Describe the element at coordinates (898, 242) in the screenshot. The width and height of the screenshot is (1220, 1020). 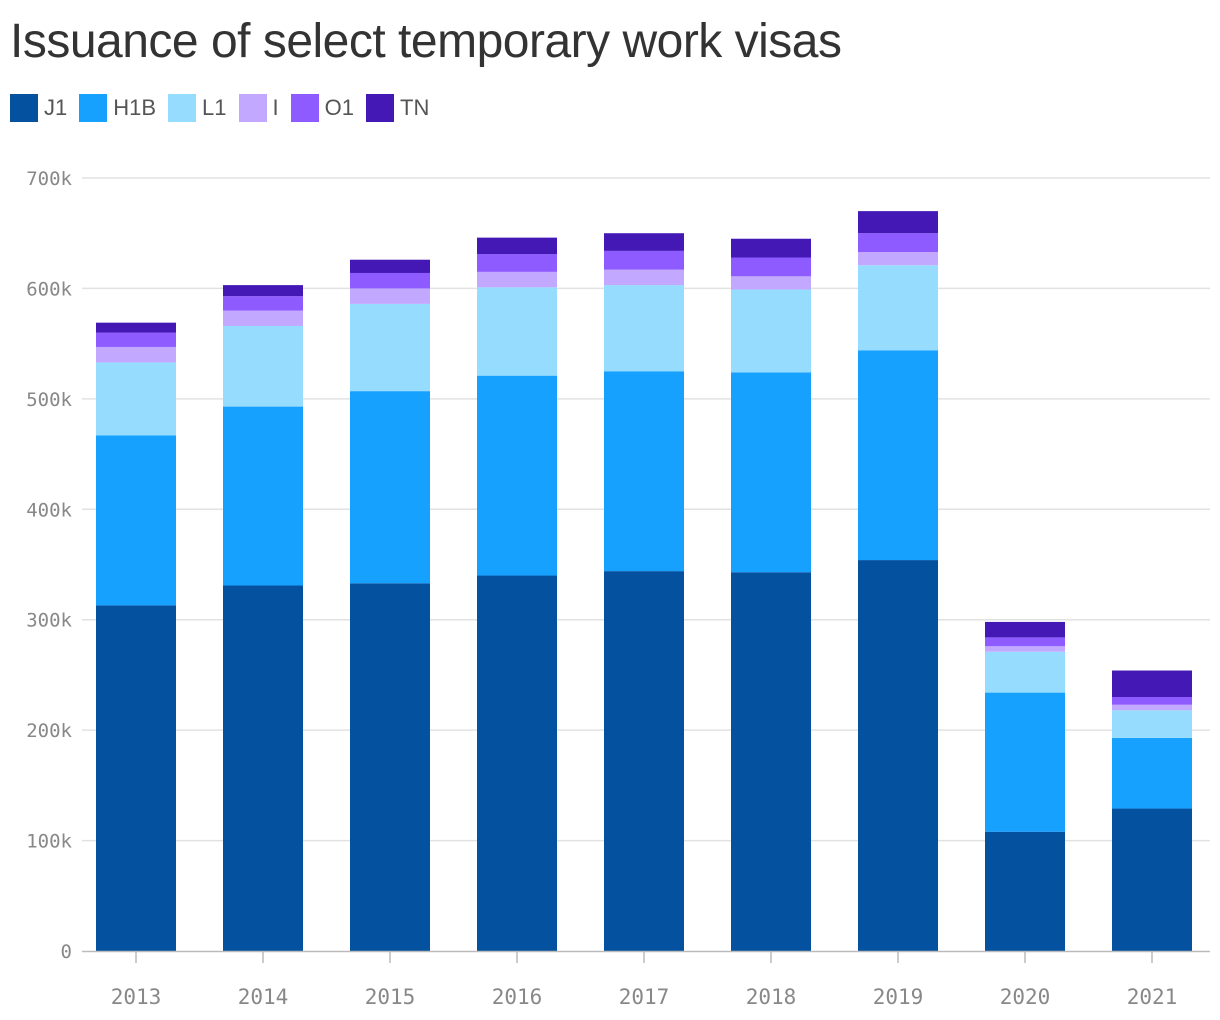
I see `bar-segment-o1-2019` at that location.